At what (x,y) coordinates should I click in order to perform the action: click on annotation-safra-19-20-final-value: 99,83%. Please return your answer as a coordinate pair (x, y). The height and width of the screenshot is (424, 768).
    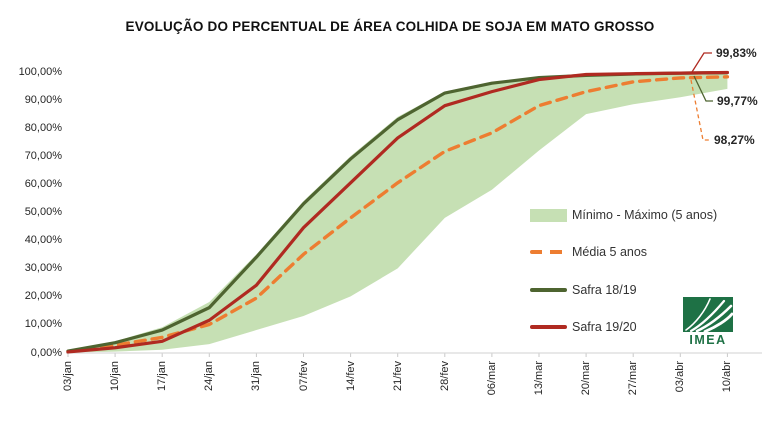
    Looking at the image, I should click on (736, 53).